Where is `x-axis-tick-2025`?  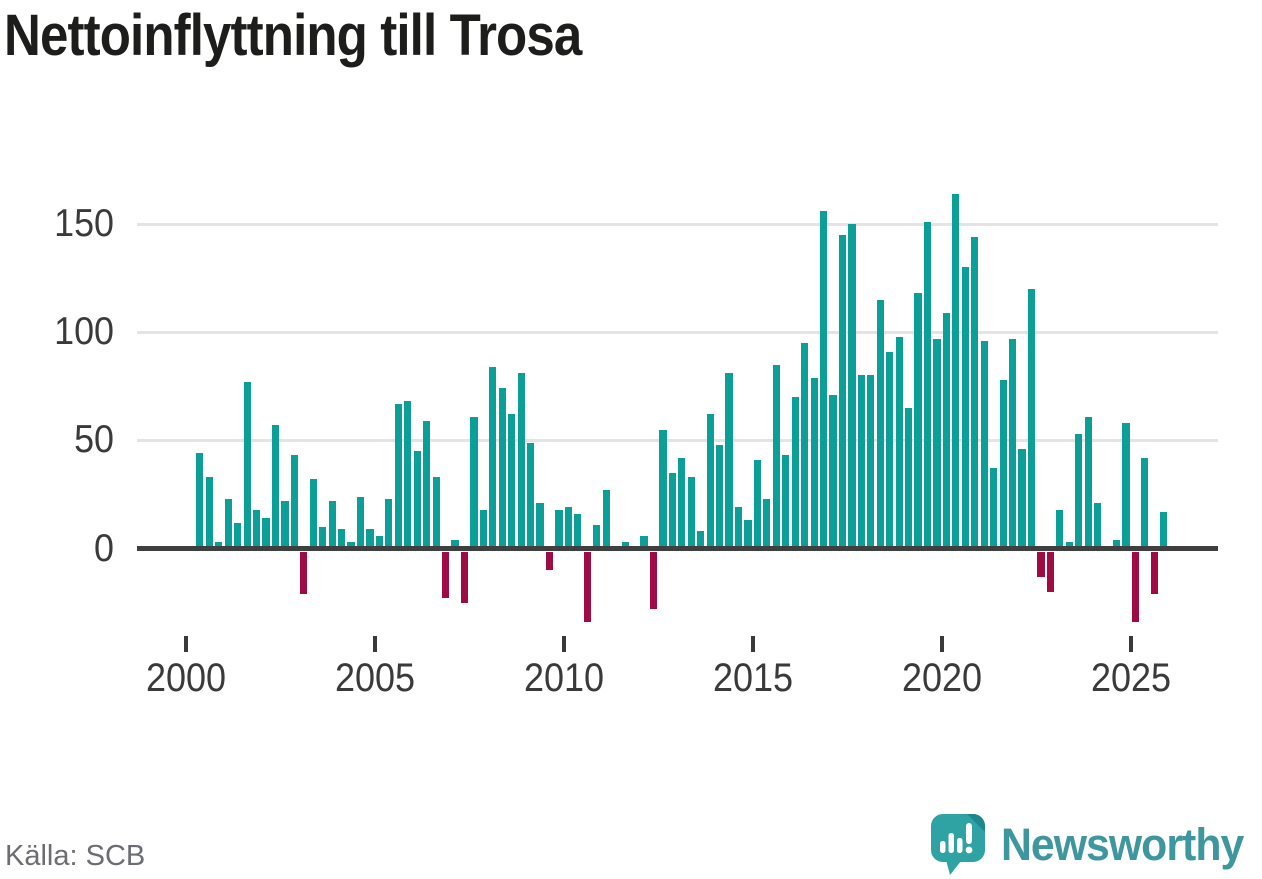 x-axis-tick-2025 is located at coordinates (1130, 644).